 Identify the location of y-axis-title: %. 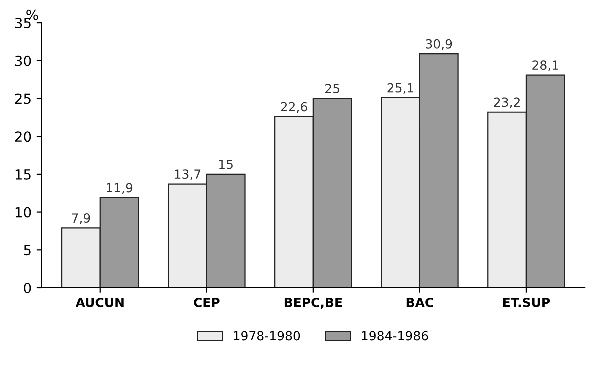
(32, 15).